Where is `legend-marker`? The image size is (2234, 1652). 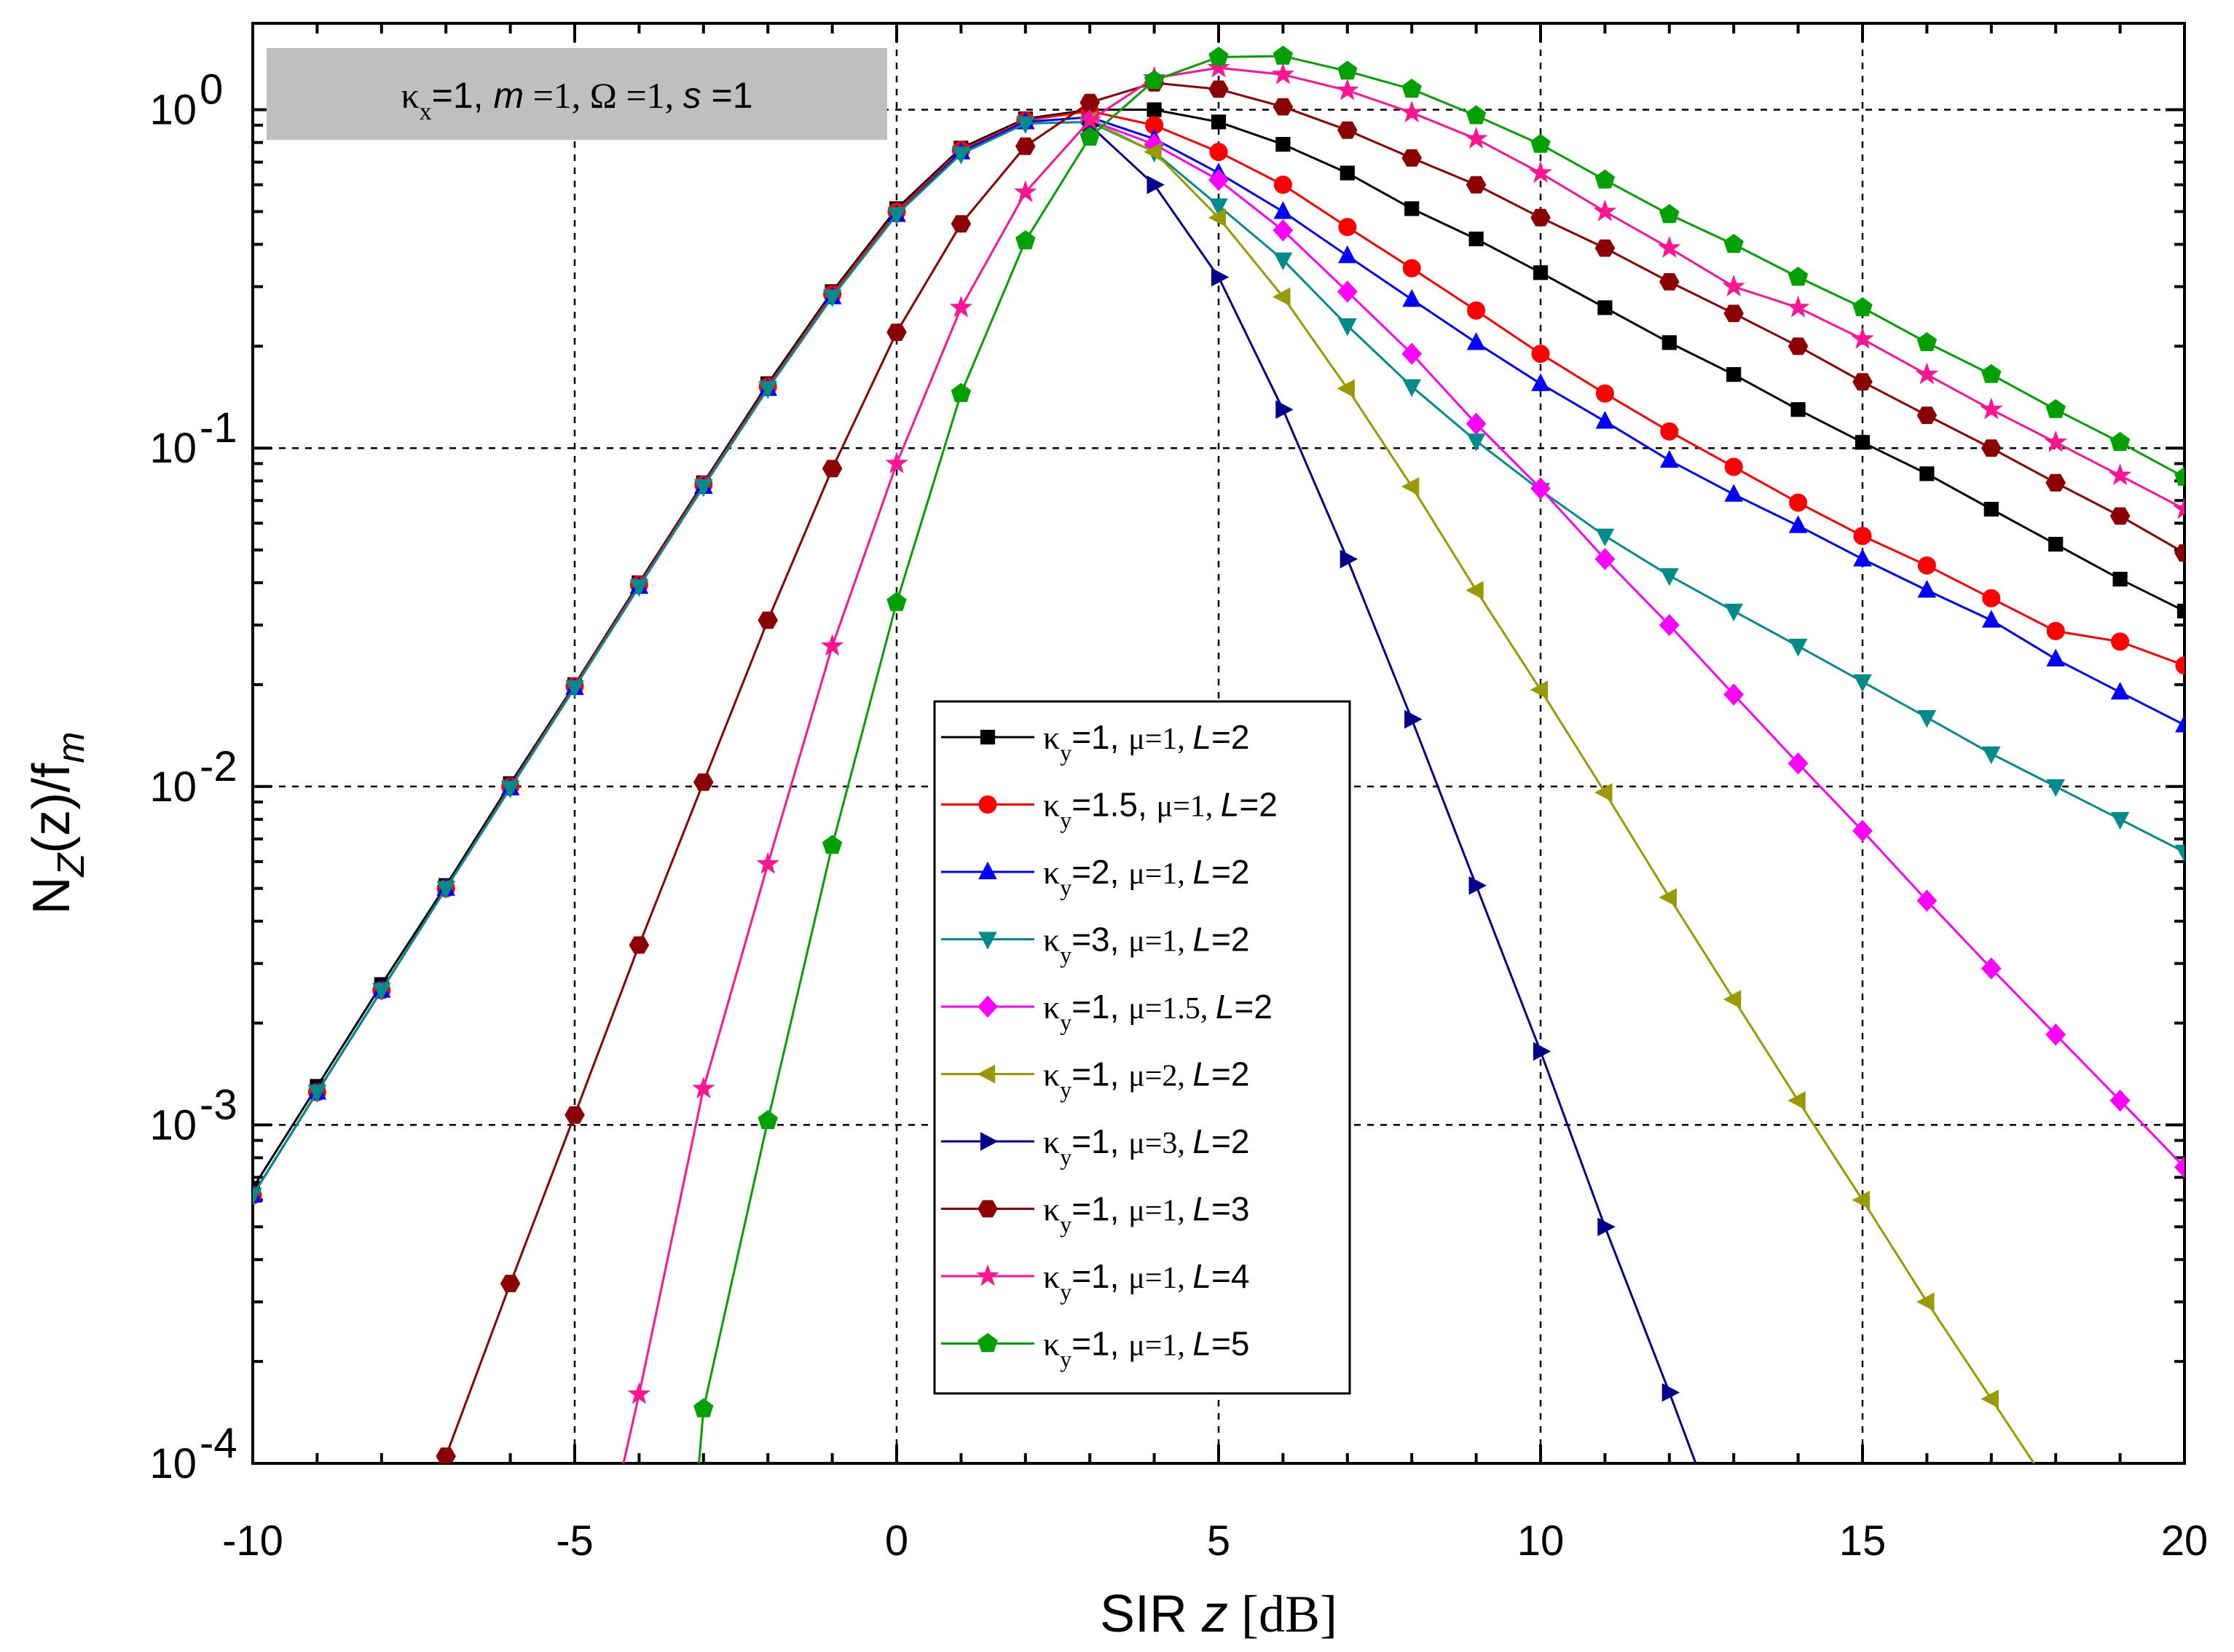 legend-marker is located at coordinates (986, 1074).